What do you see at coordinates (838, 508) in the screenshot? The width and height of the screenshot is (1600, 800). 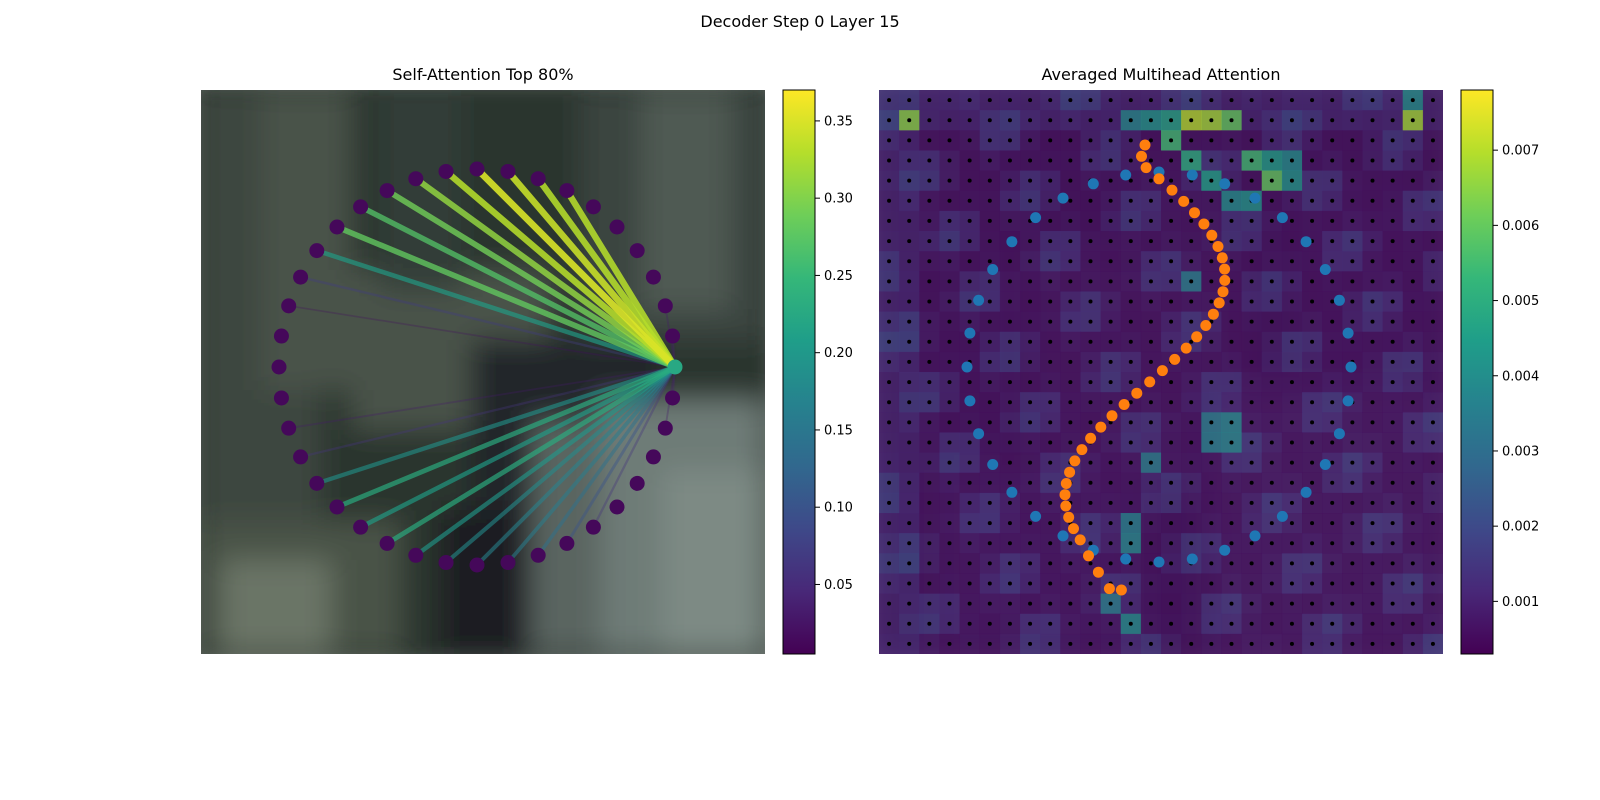 I see `self-attention-colorbar-tick-label: 0.10` at bounding box center [838, 508].